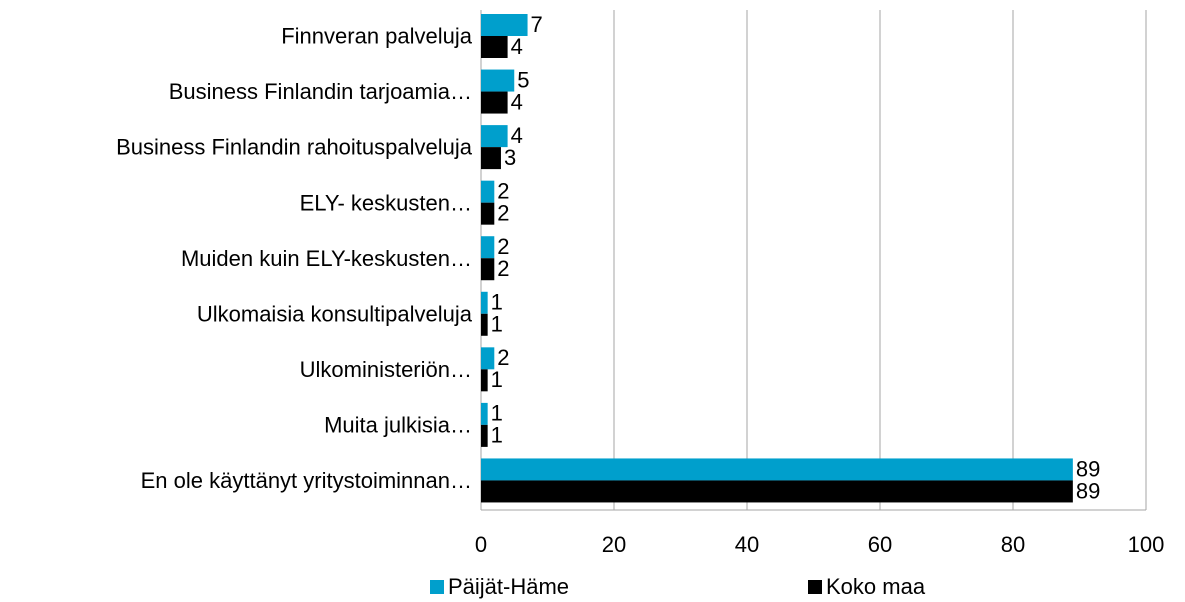 Image resolution: width=1185 pixels, height=602 pixels. I want to click on data-label: 3, so click(510, 157).